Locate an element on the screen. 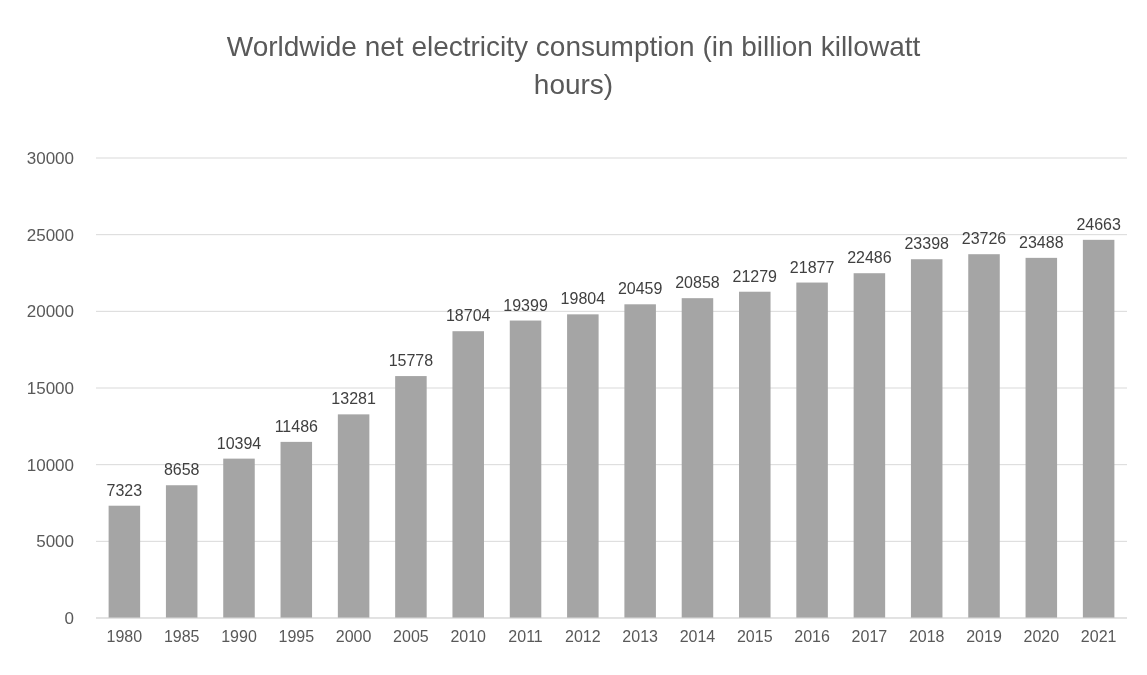  data-label: 19399 is located at coordinates (525, 305).